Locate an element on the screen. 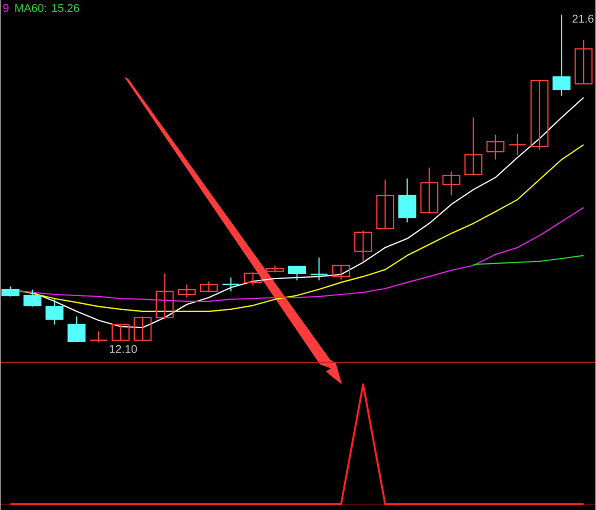  annotation: 12.10 is located at coordinates (123, 348).